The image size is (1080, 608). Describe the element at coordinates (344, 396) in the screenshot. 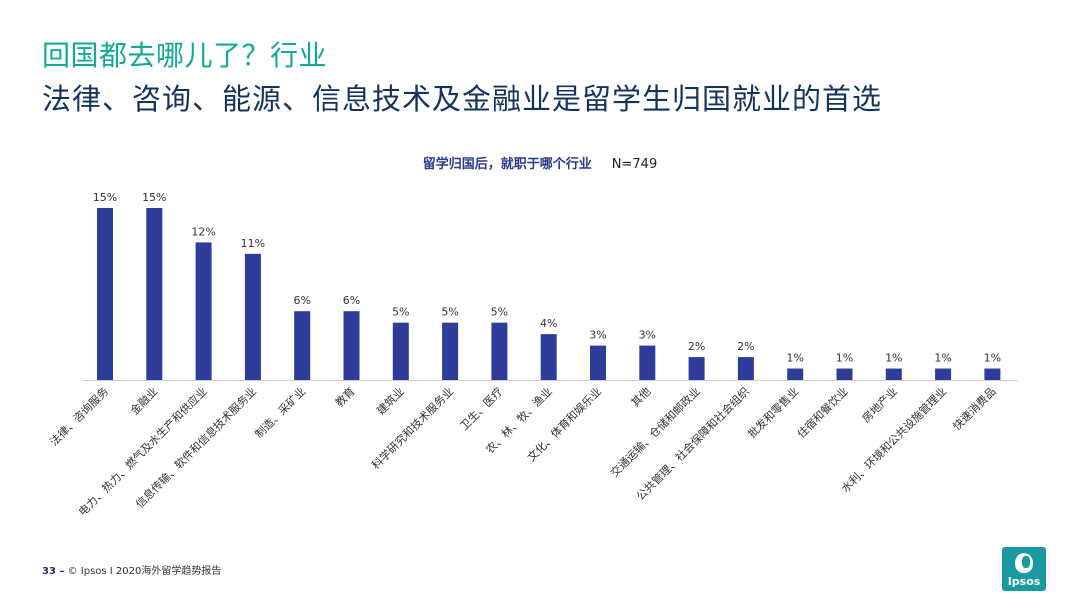

I see `category-label: 教育` at that location.